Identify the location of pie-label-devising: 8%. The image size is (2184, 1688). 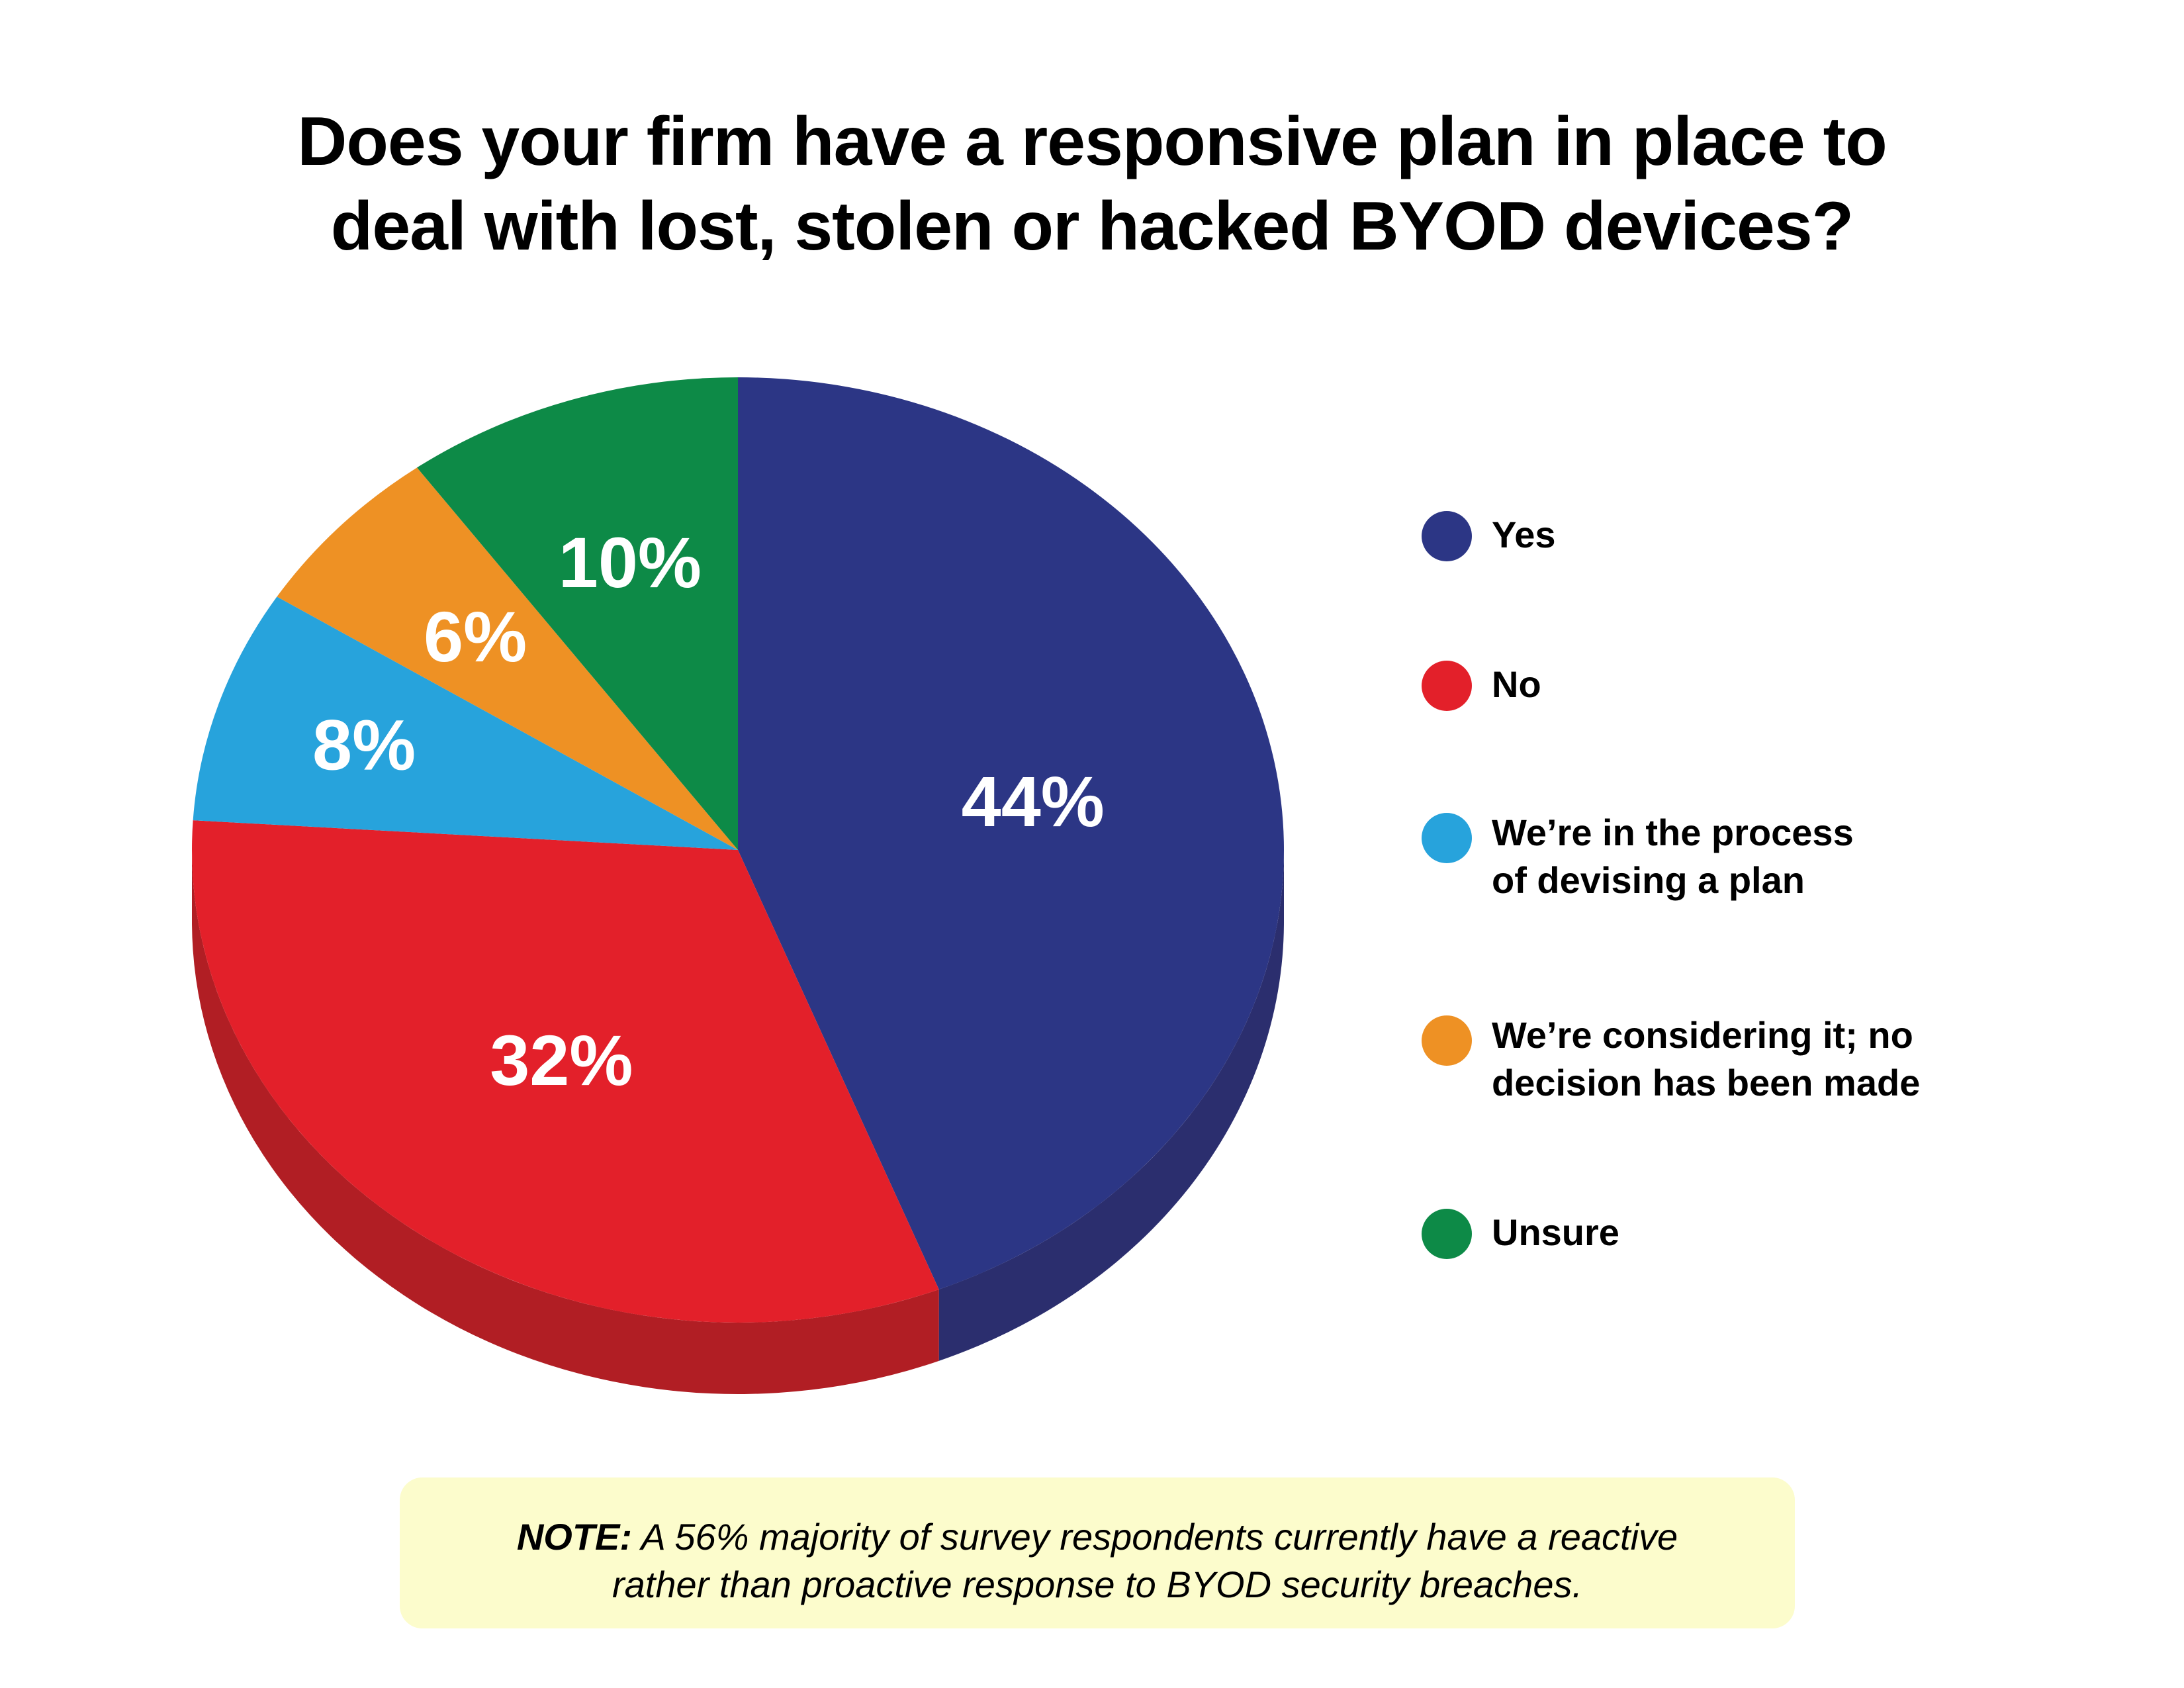
(364, 745).